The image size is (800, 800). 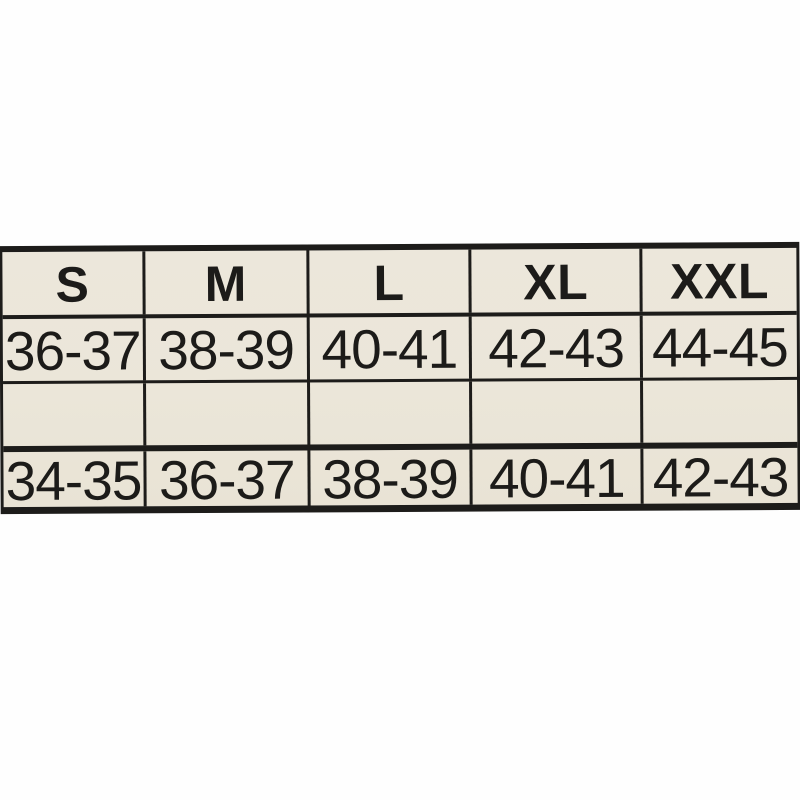 I want to click on header-cell-l: L, so click(x=390, y=281).